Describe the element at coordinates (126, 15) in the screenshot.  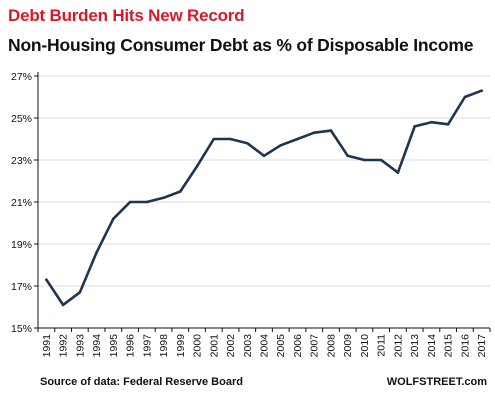
I see `chart-title: Debt Burden Hits New Record` at that location.